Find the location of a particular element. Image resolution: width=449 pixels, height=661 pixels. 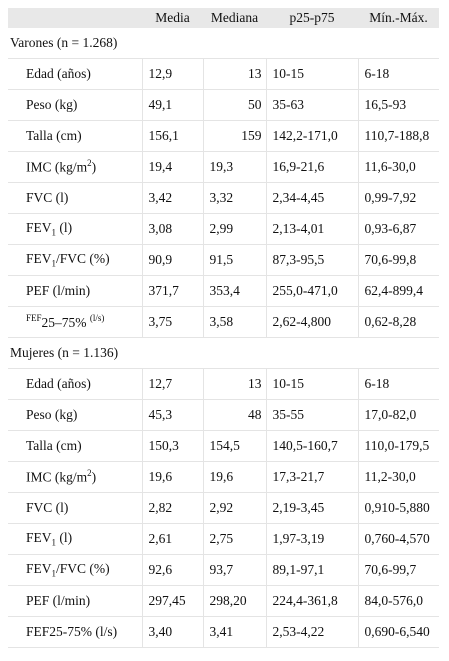

cell-p25-p75: 140,5-160,7 is located at coordinates (312, 446).